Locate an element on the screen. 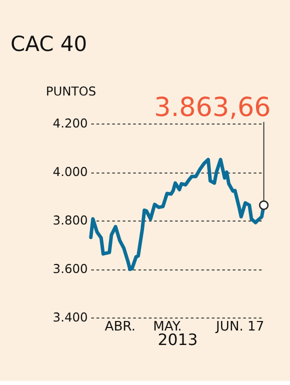 This screenshot has width=290, height=385. y-tick-label: 4.200 is located at coordinates (70, 123).